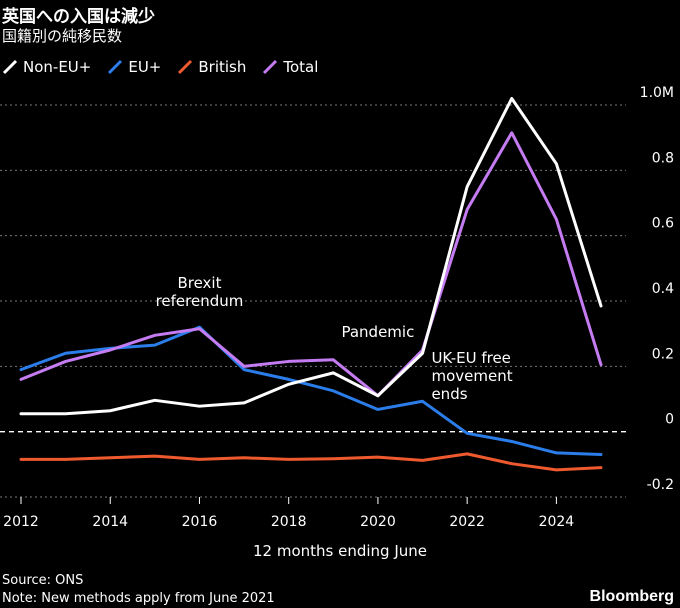  Describe the element at coordinates (145, 67) in the screenshot. I see `legend-label-eu: EU+` at that location.